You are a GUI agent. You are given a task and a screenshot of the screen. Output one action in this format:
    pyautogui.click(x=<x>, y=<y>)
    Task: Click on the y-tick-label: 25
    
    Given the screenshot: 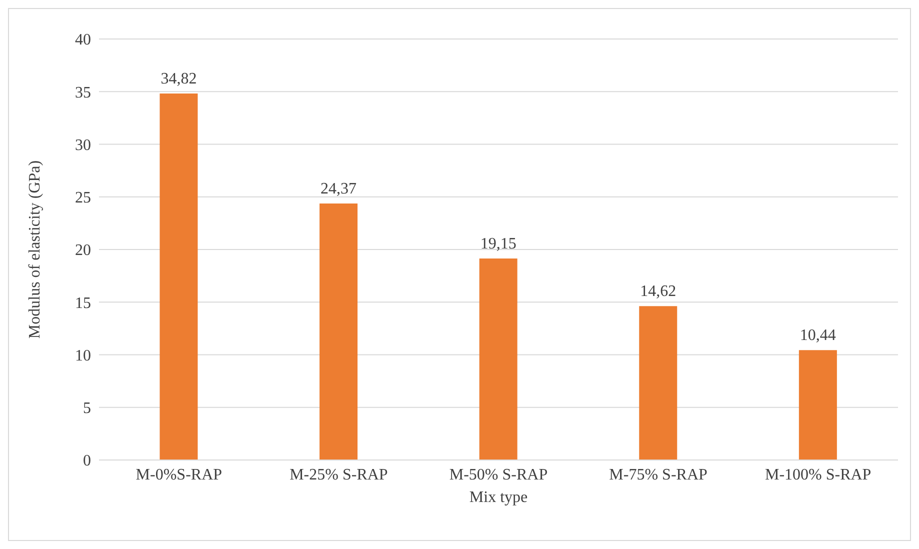 What is the action you would take?
    pyautogui.click(x=83, y=198)
    